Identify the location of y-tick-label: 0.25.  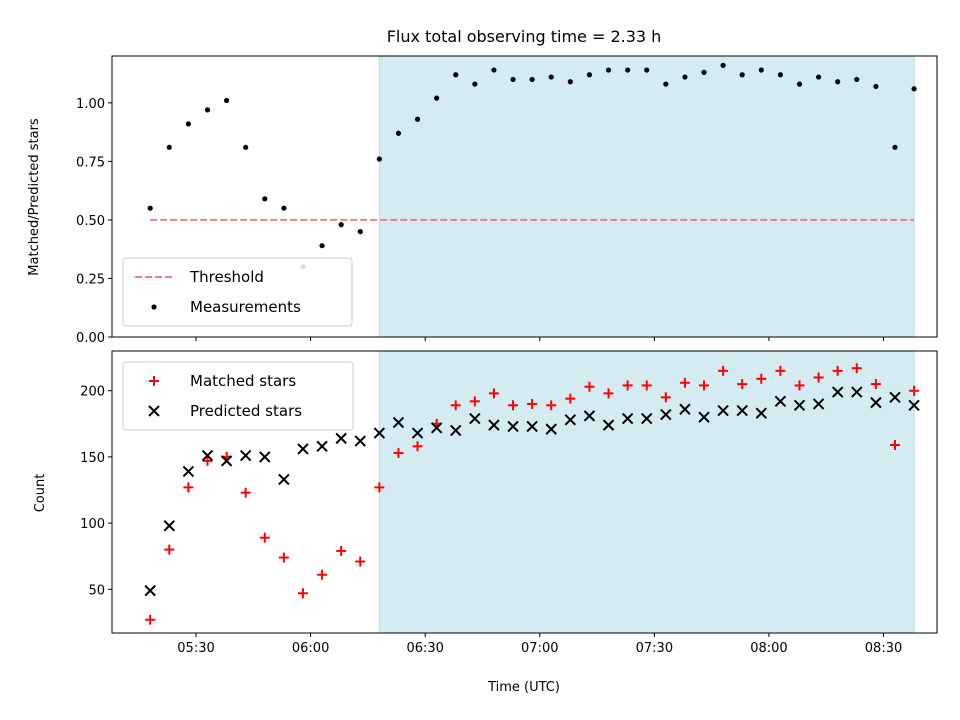
(90, 279).